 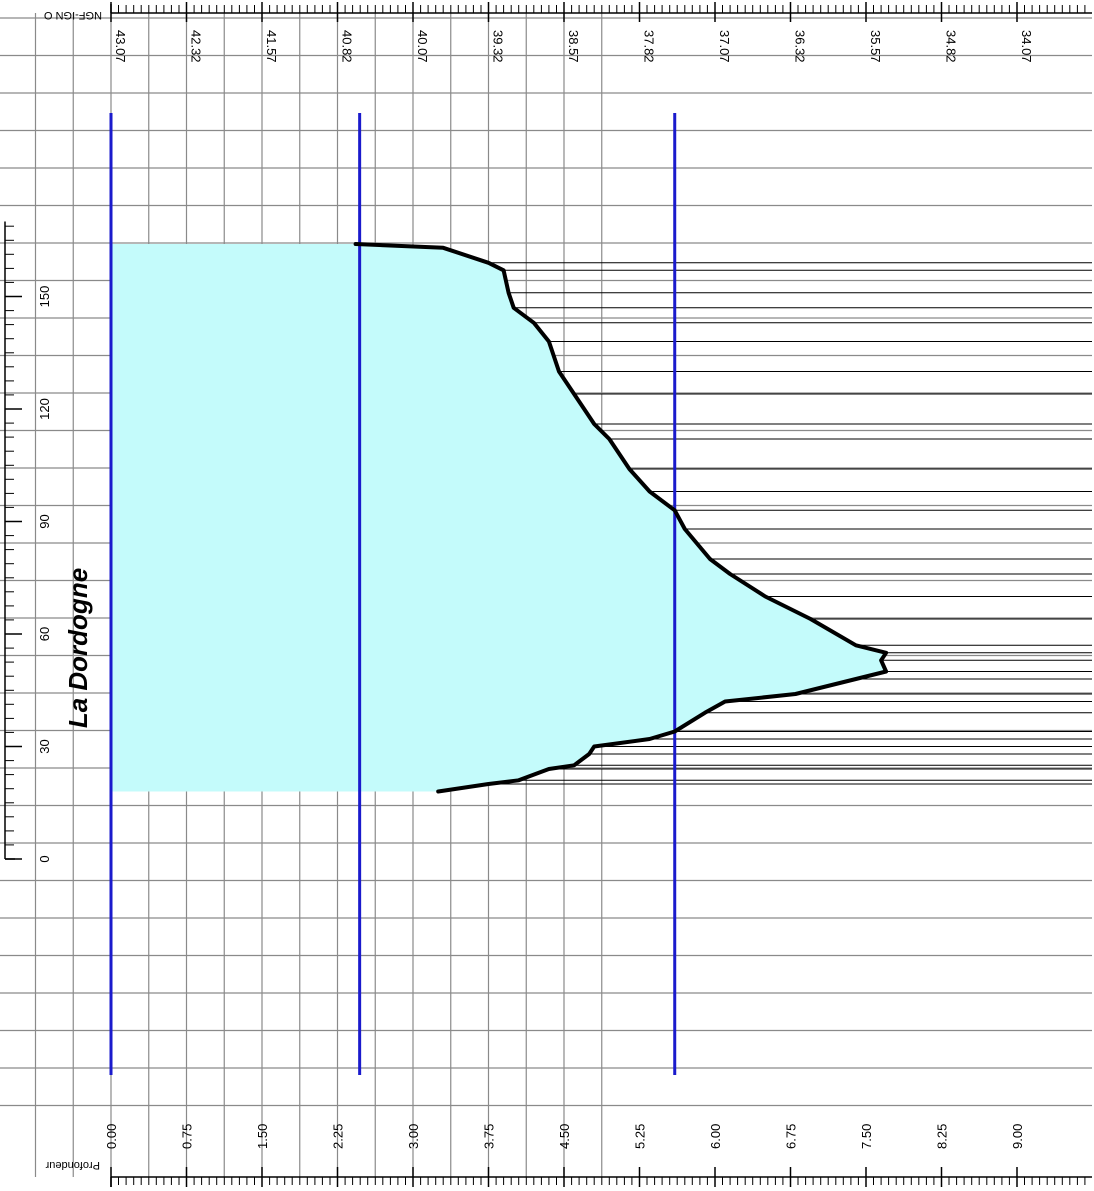 What do you see at coordinates (715, 1136) in the screenshot?
I see `bottom-tick-label: 6.00` at bounding box center [715, 1136].